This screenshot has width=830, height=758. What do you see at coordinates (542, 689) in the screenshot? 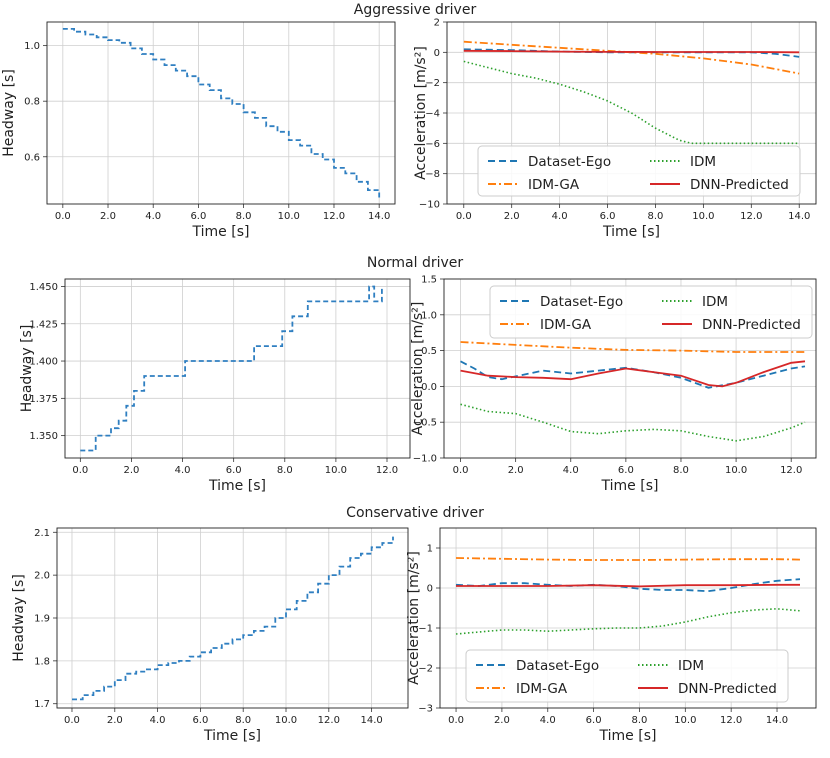
I see `legend-label: IDM-GA` at bounding box center [542, 689].